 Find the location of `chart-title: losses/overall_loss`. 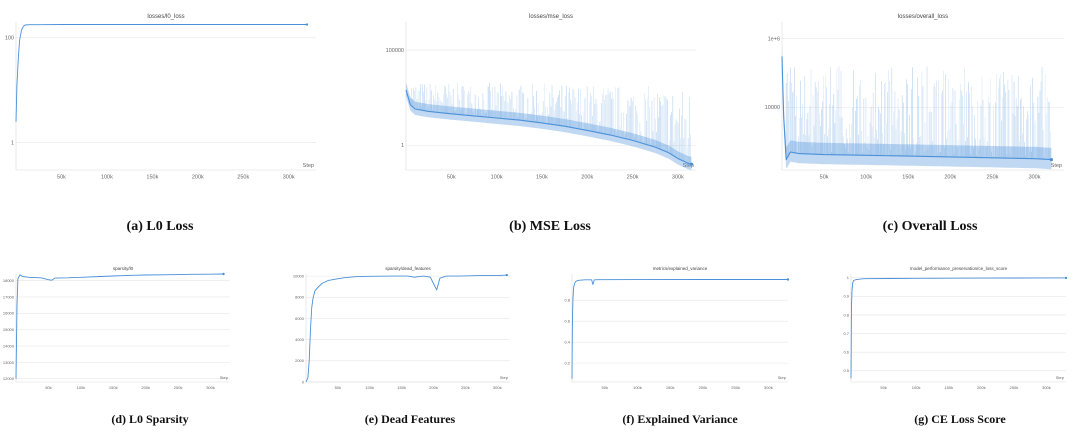

chart-title: losses/overall_loss is located at coordinates (923, 17).